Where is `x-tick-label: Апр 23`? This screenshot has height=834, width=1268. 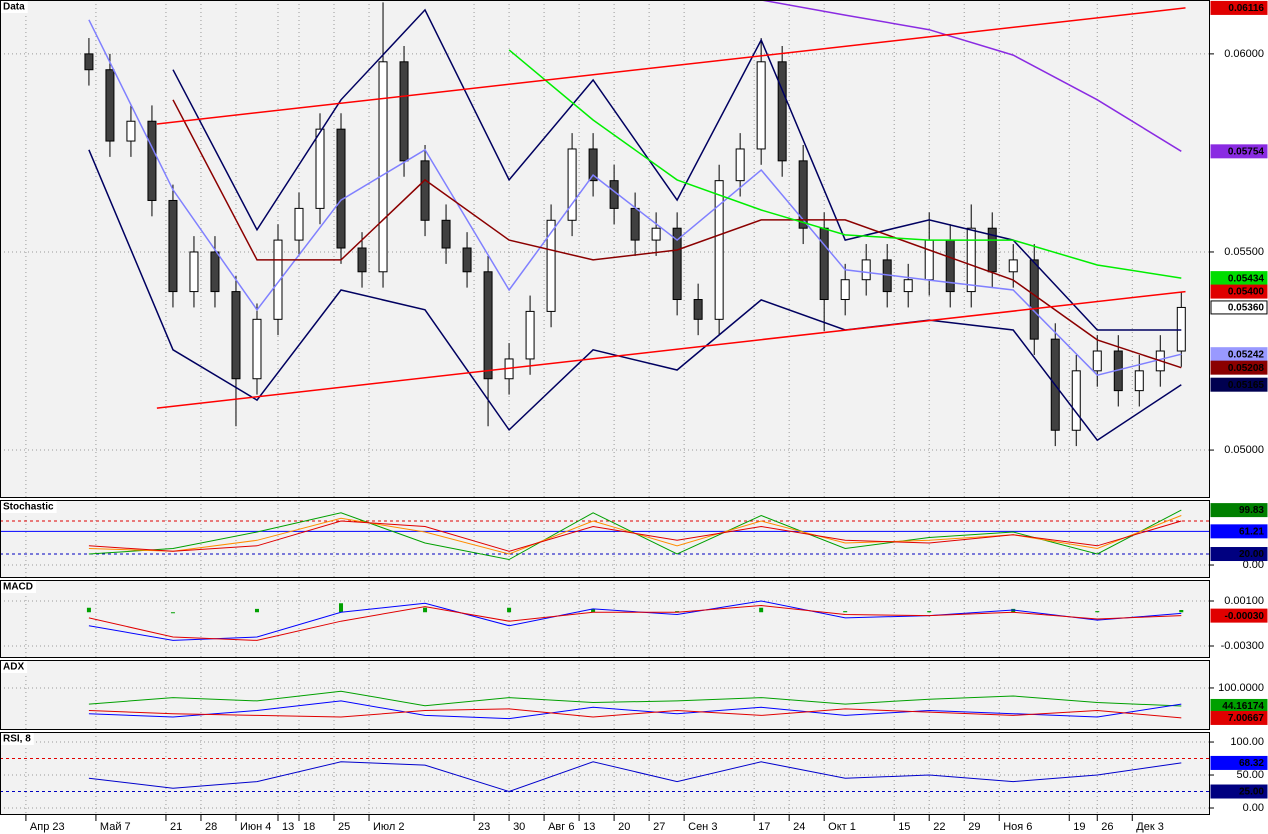
x-tick-label: Апр 23 is located at coordinates (47, 827).